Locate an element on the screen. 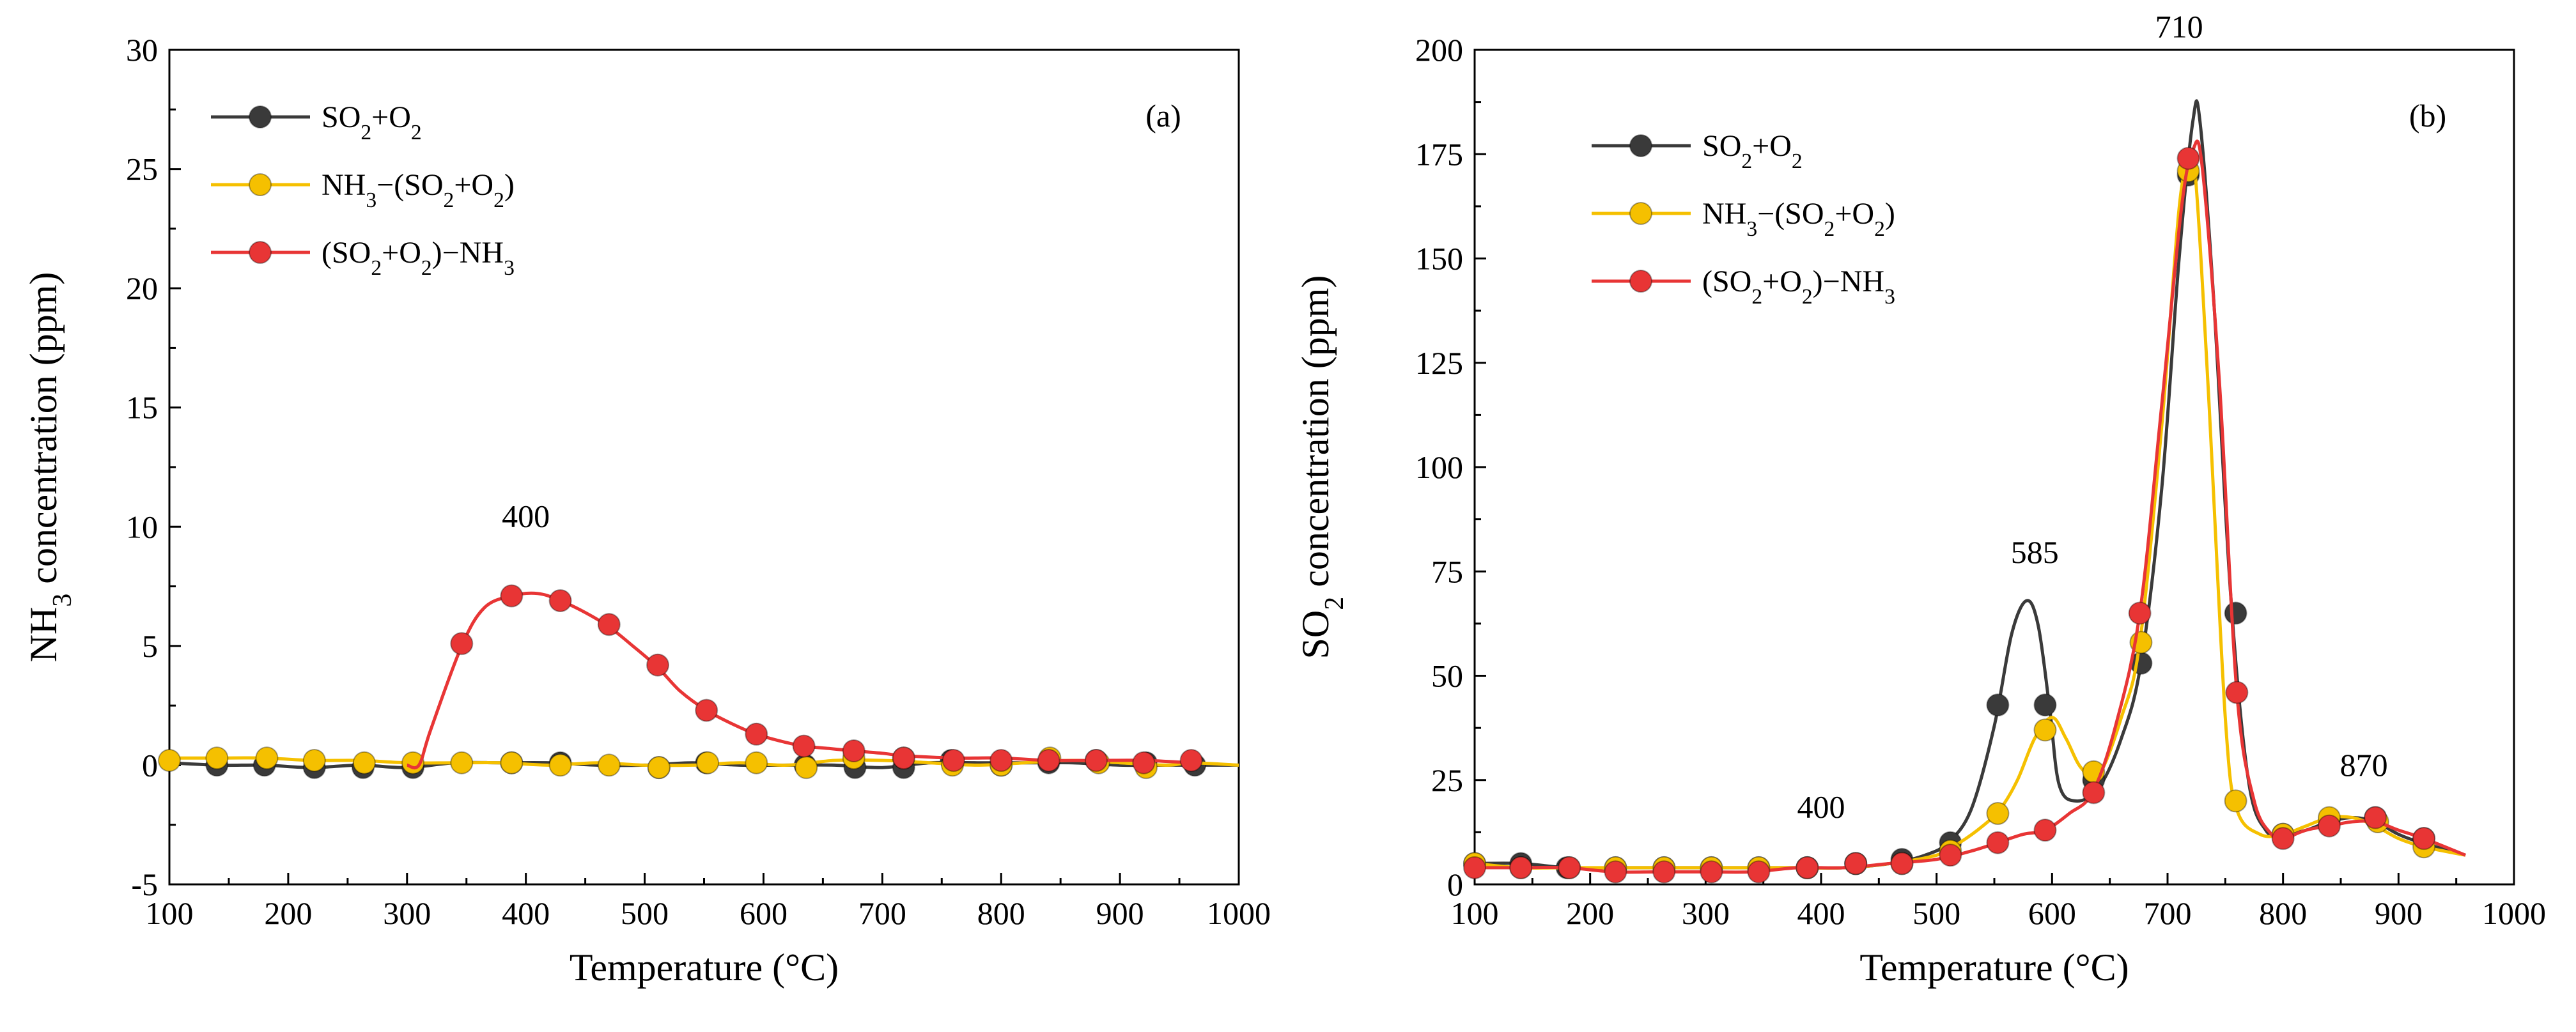  x-tick-label: 700 is located at coordinates (882, 913).